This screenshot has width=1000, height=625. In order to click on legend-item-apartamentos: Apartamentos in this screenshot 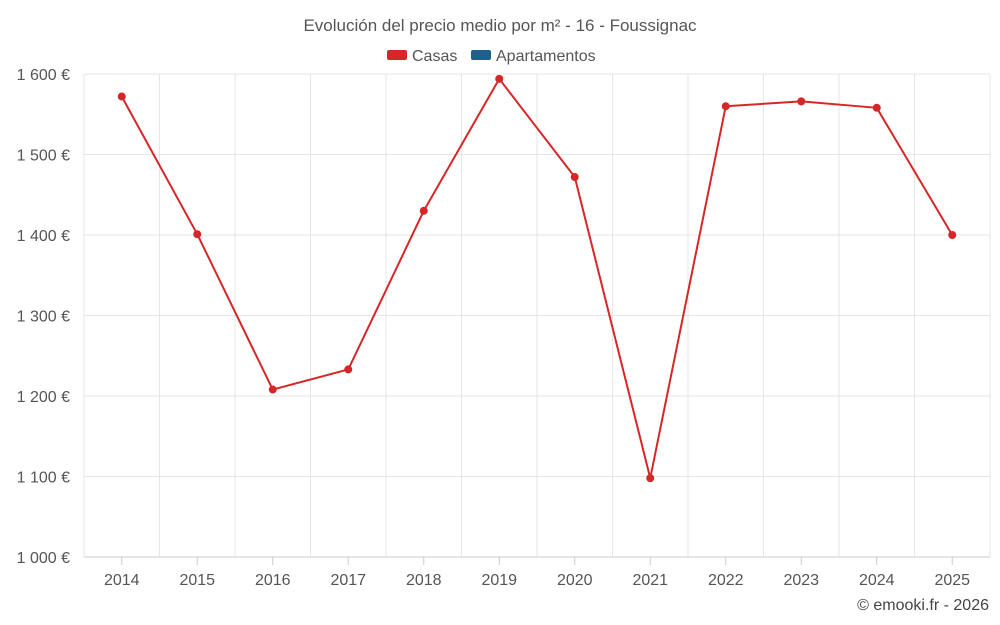, I will do `click(533, 56)`.